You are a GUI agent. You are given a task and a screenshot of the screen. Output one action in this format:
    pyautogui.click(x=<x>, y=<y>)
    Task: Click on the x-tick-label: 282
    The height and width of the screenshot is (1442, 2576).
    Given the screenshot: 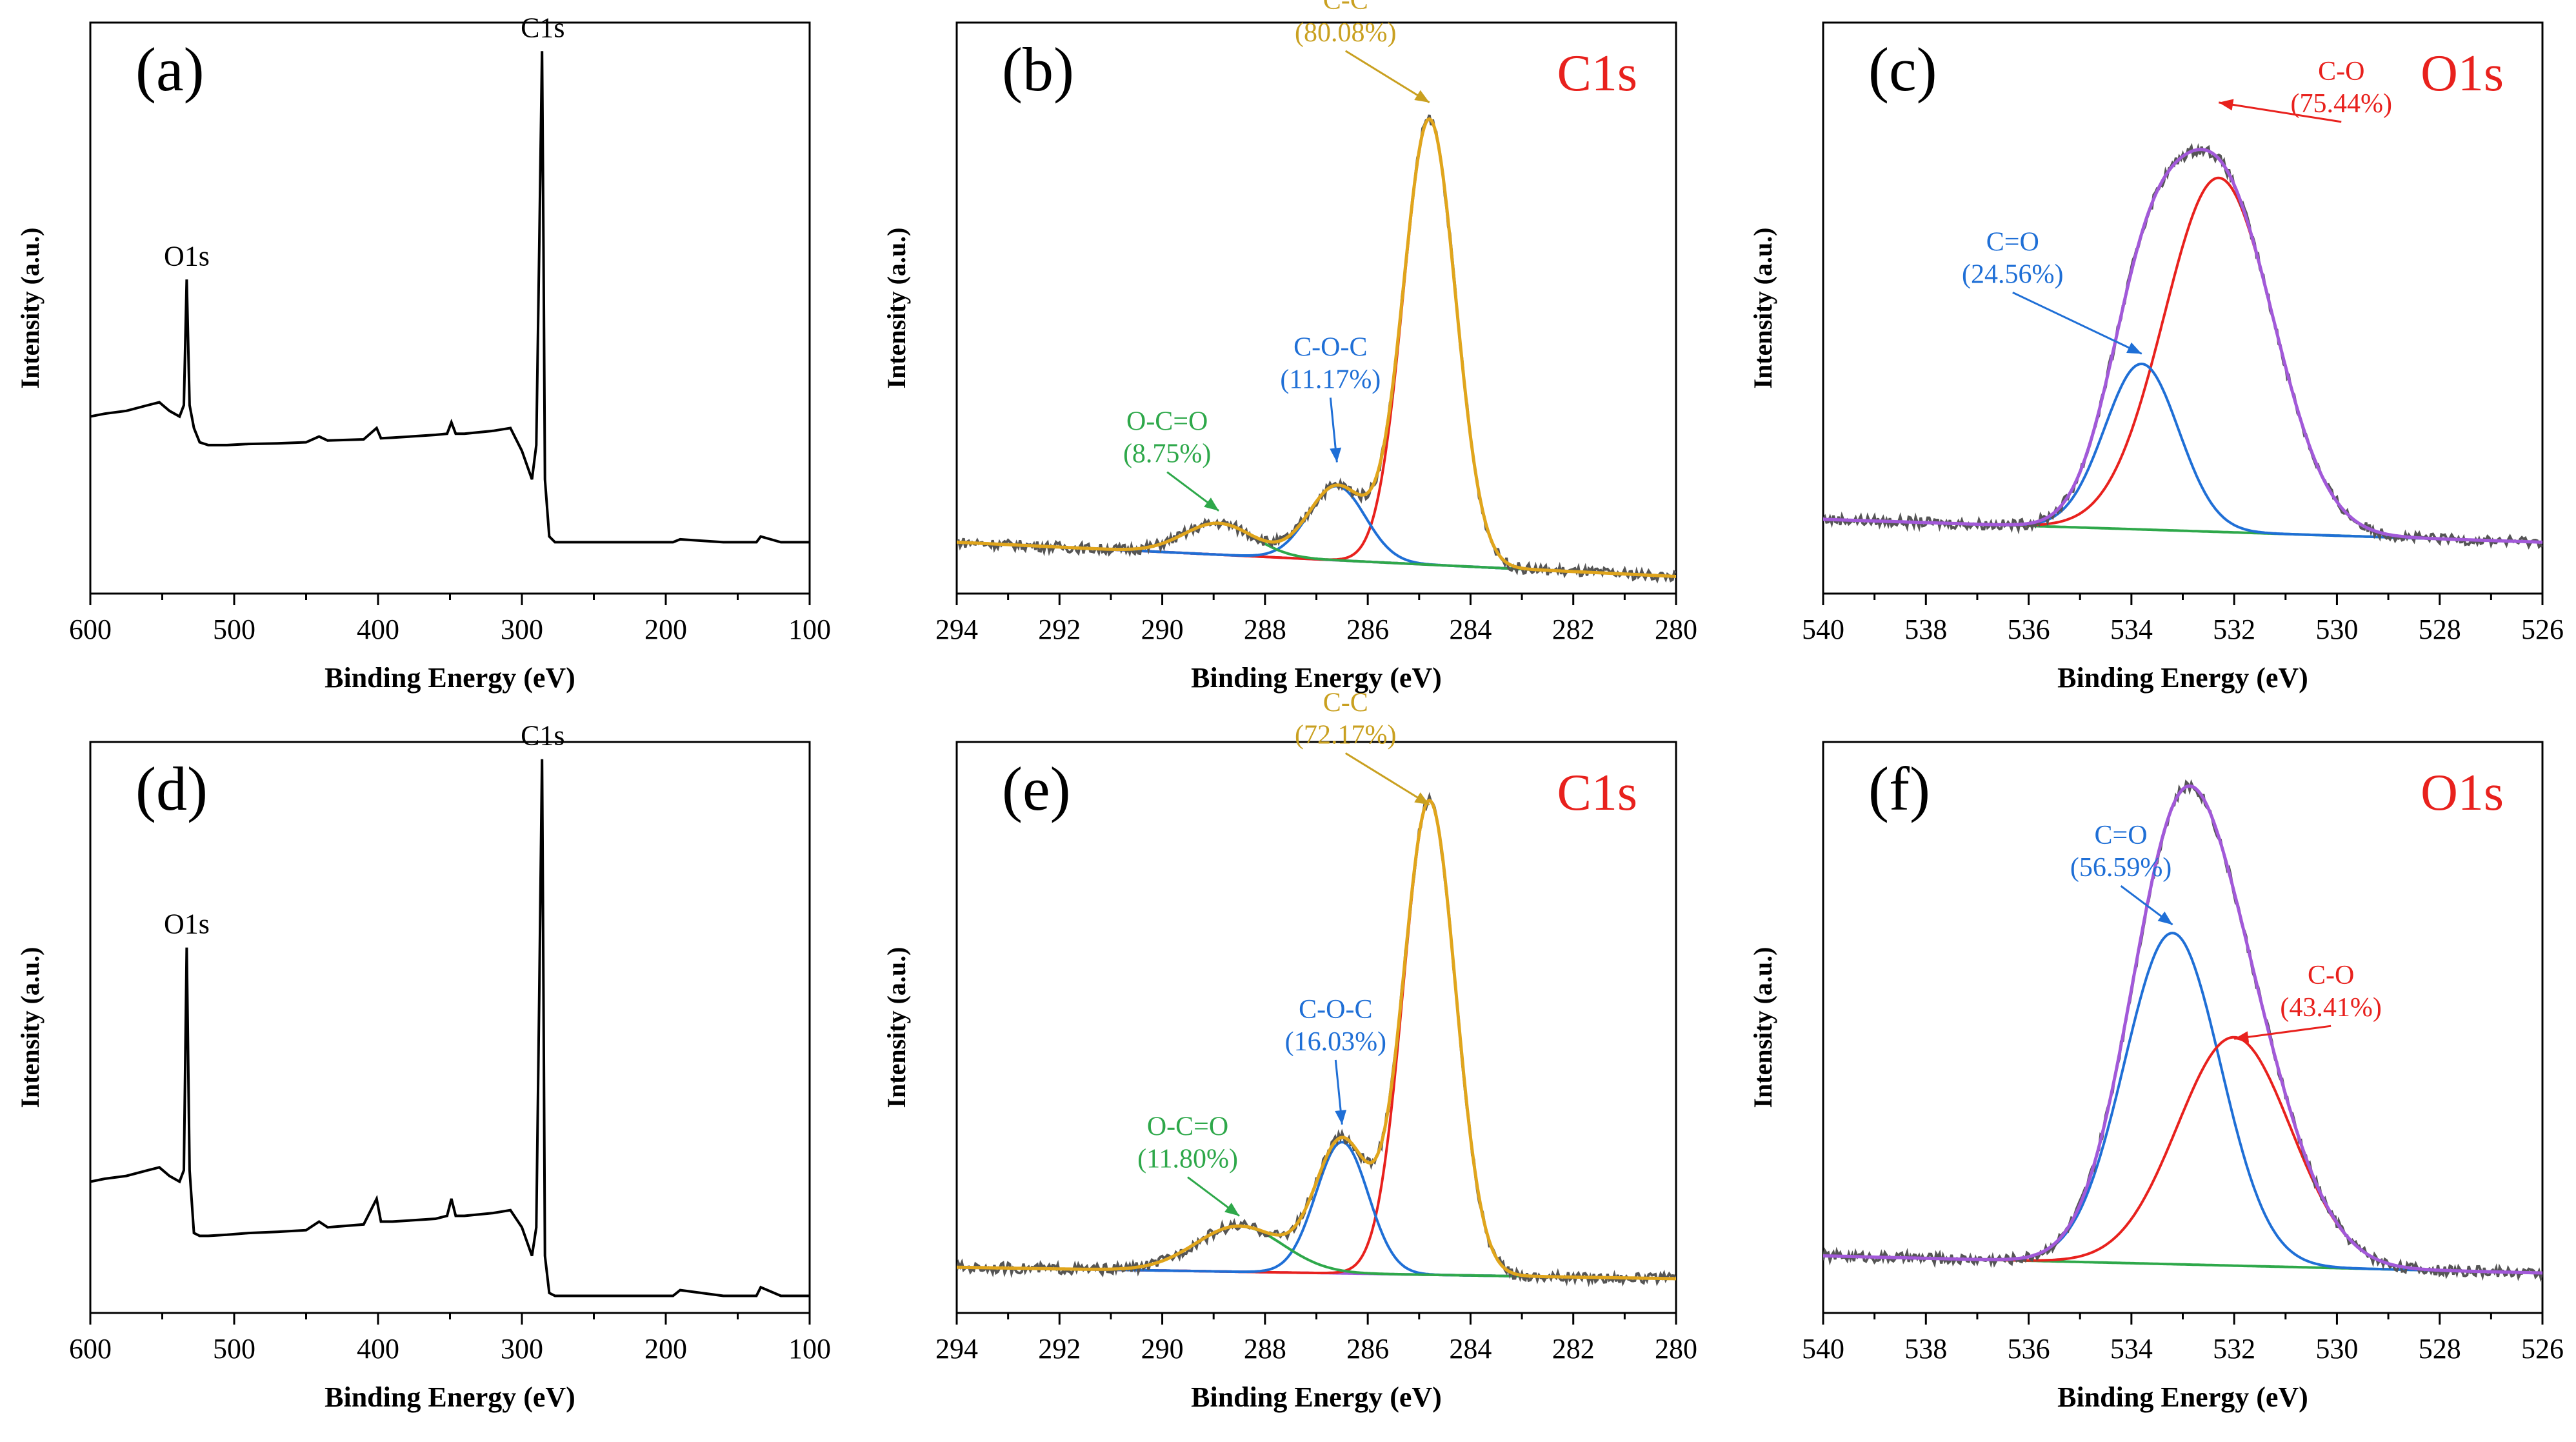 What is the action you would take?
    pyautogui.click(x=1573, y=1349)
    